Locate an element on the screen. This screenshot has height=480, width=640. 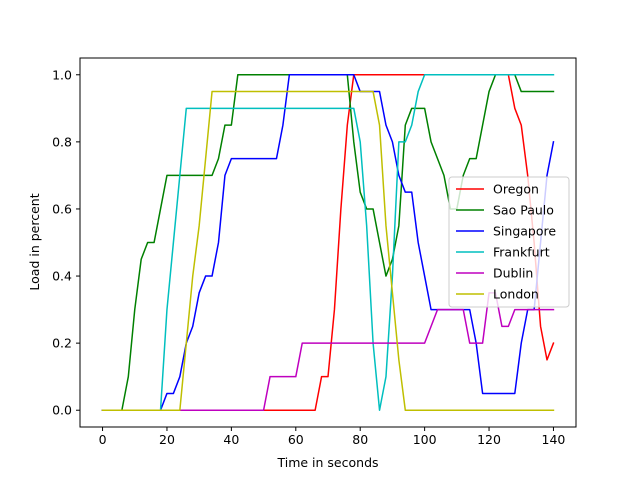
x-tick-label: 140 is located at coordinates (554, 439).